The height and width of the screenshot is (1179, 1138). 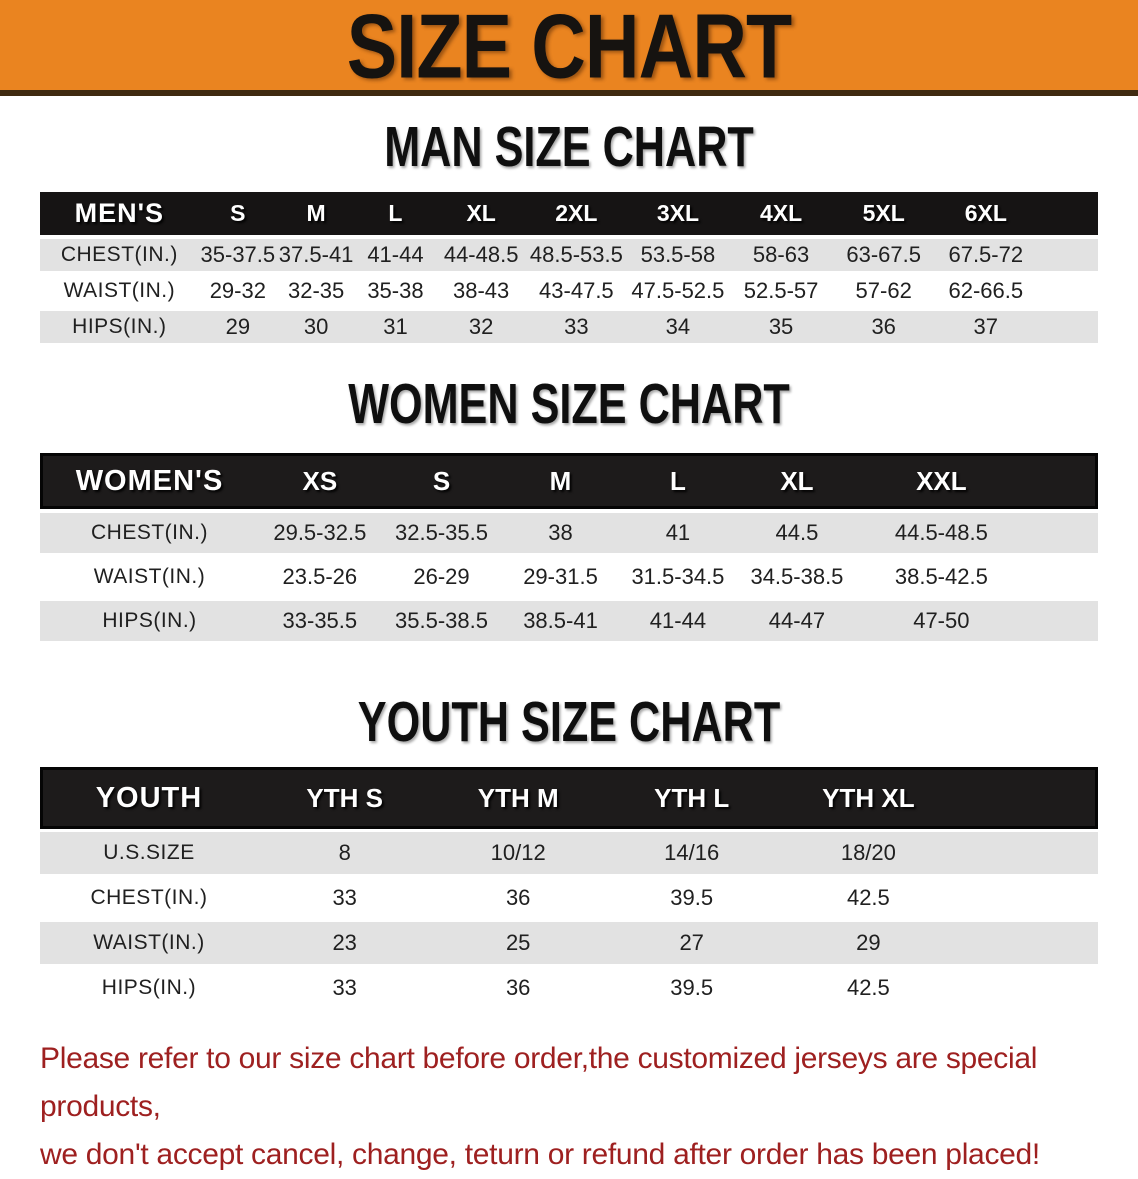 I want to click on men-table-header-row: MEN'S S M L XL 2XL 3XL 4XL 5XL 6XL, so click(x=569, y=213).